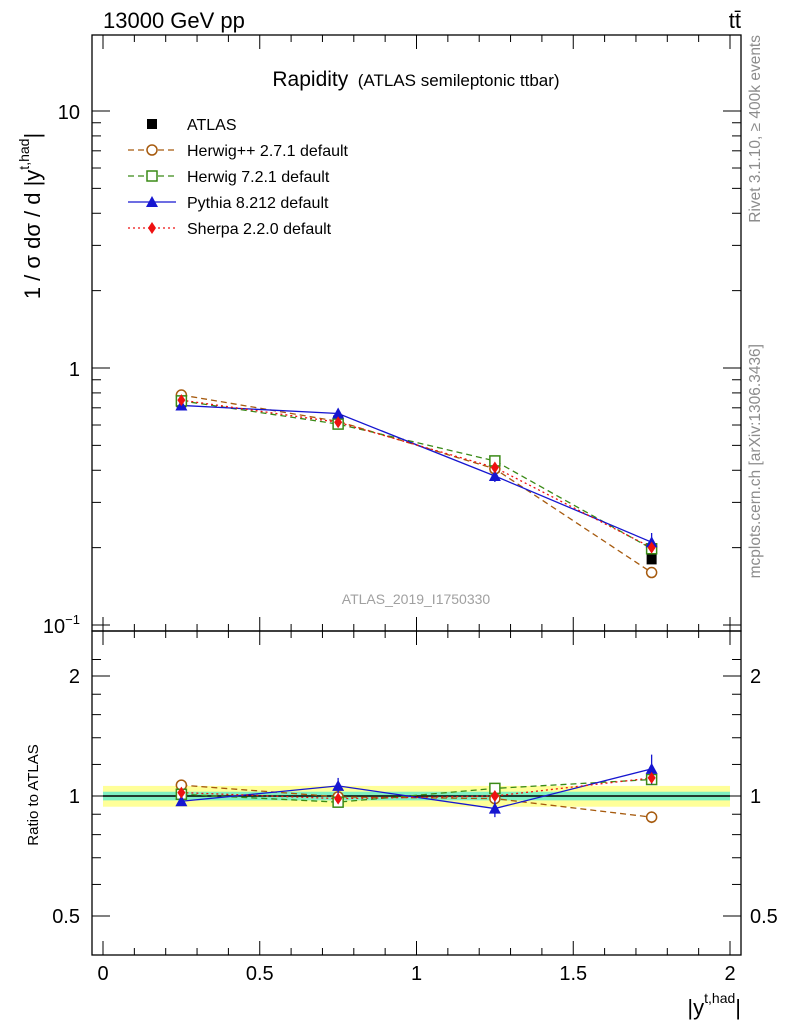 The height and width of the screenshot is (1024, 786). I want to click on final-state-label: tt̄, so click(735, 20).